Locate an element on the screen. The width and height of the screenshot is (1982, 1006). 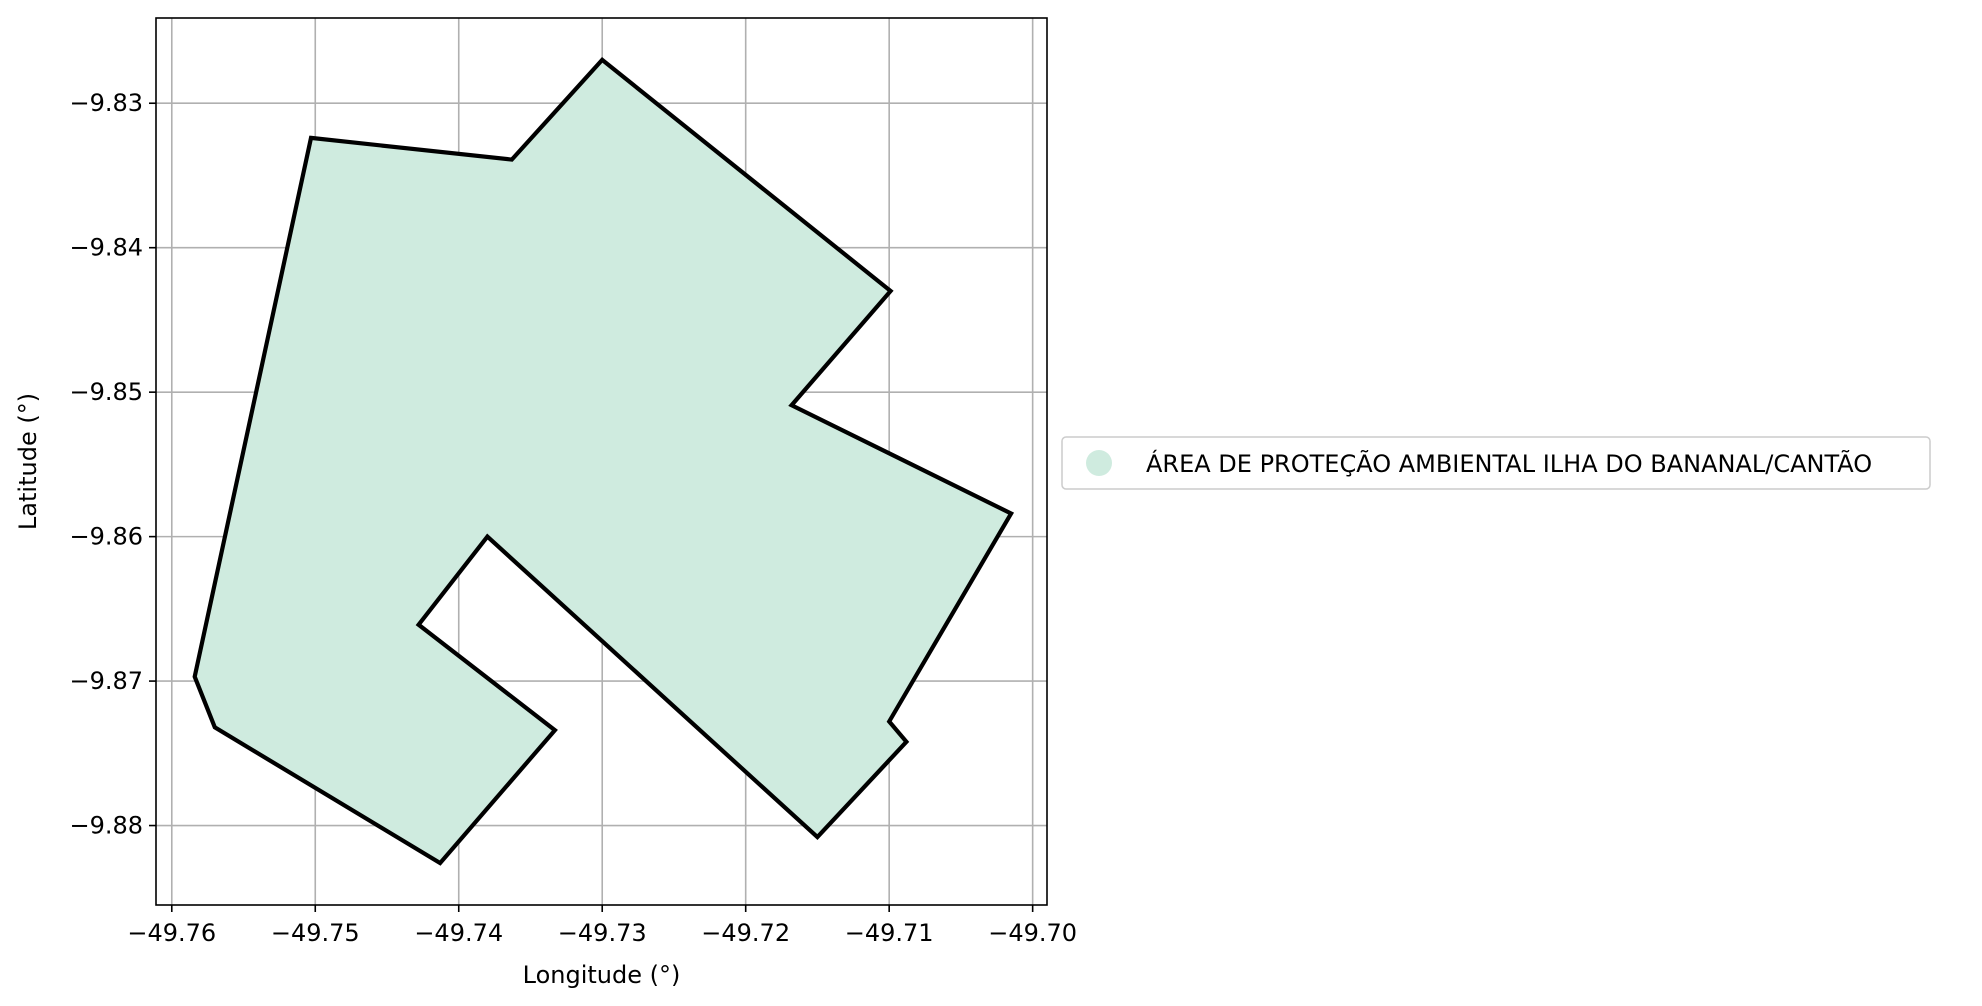
x-tick-label: −49.71 is located at coordinates (889, 933).